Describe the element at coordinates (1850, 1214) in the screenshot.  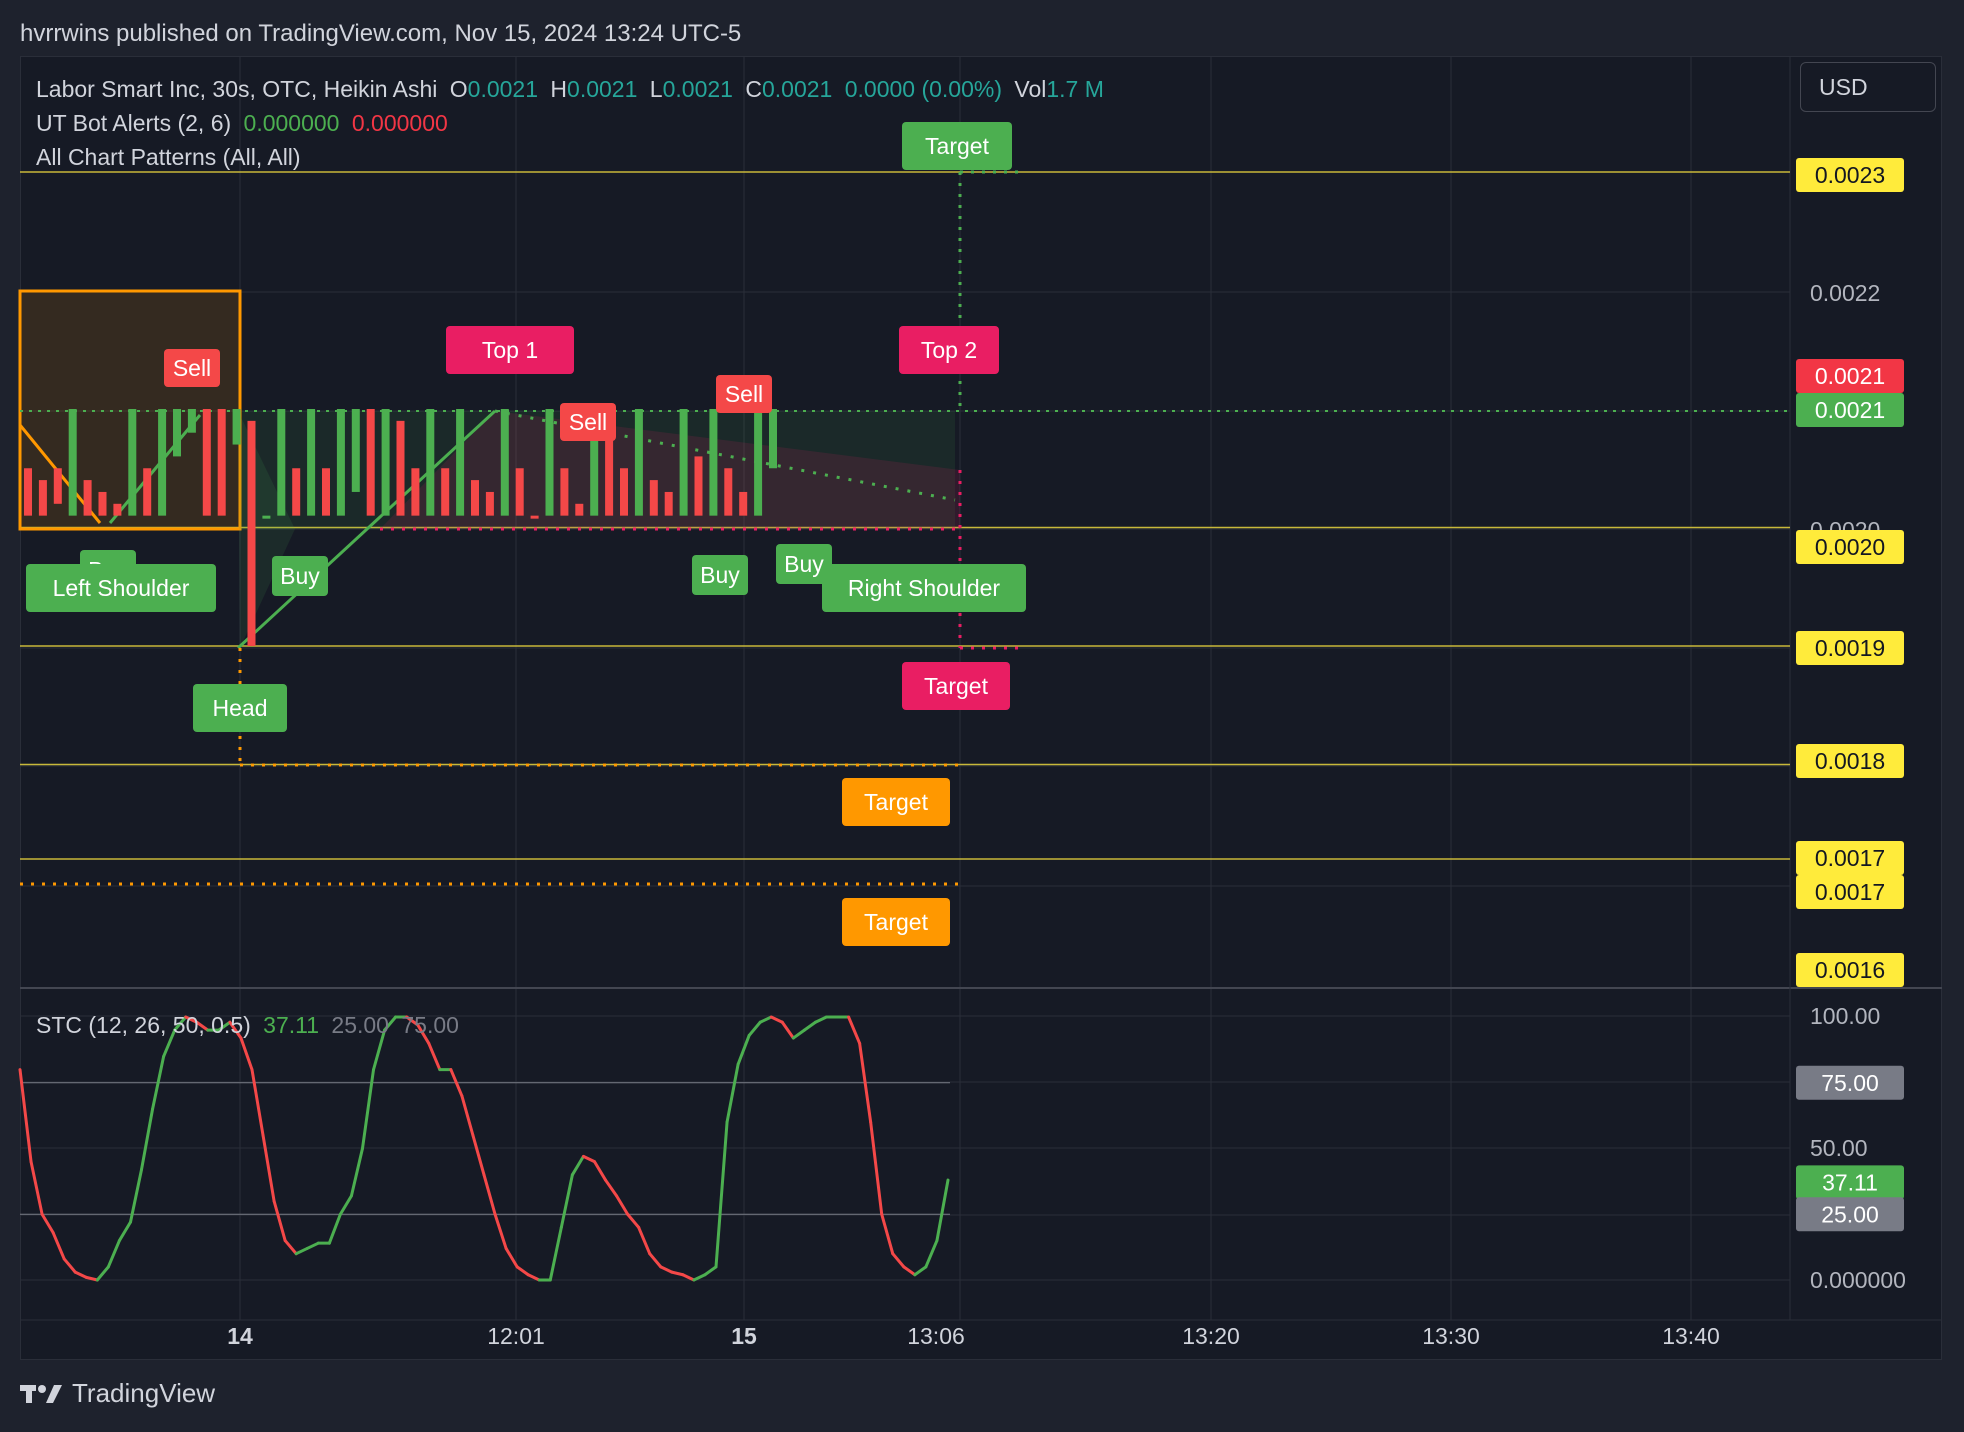
I see `stc-level-label-2: 25.00` at that location.